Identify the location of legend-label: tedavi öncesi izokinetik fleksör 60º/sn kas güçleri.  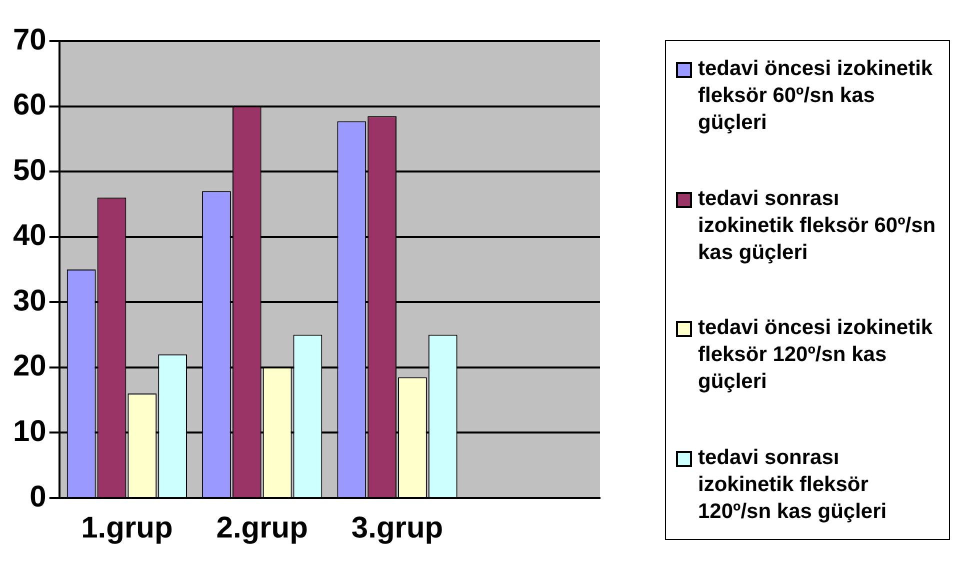
(816, 96).